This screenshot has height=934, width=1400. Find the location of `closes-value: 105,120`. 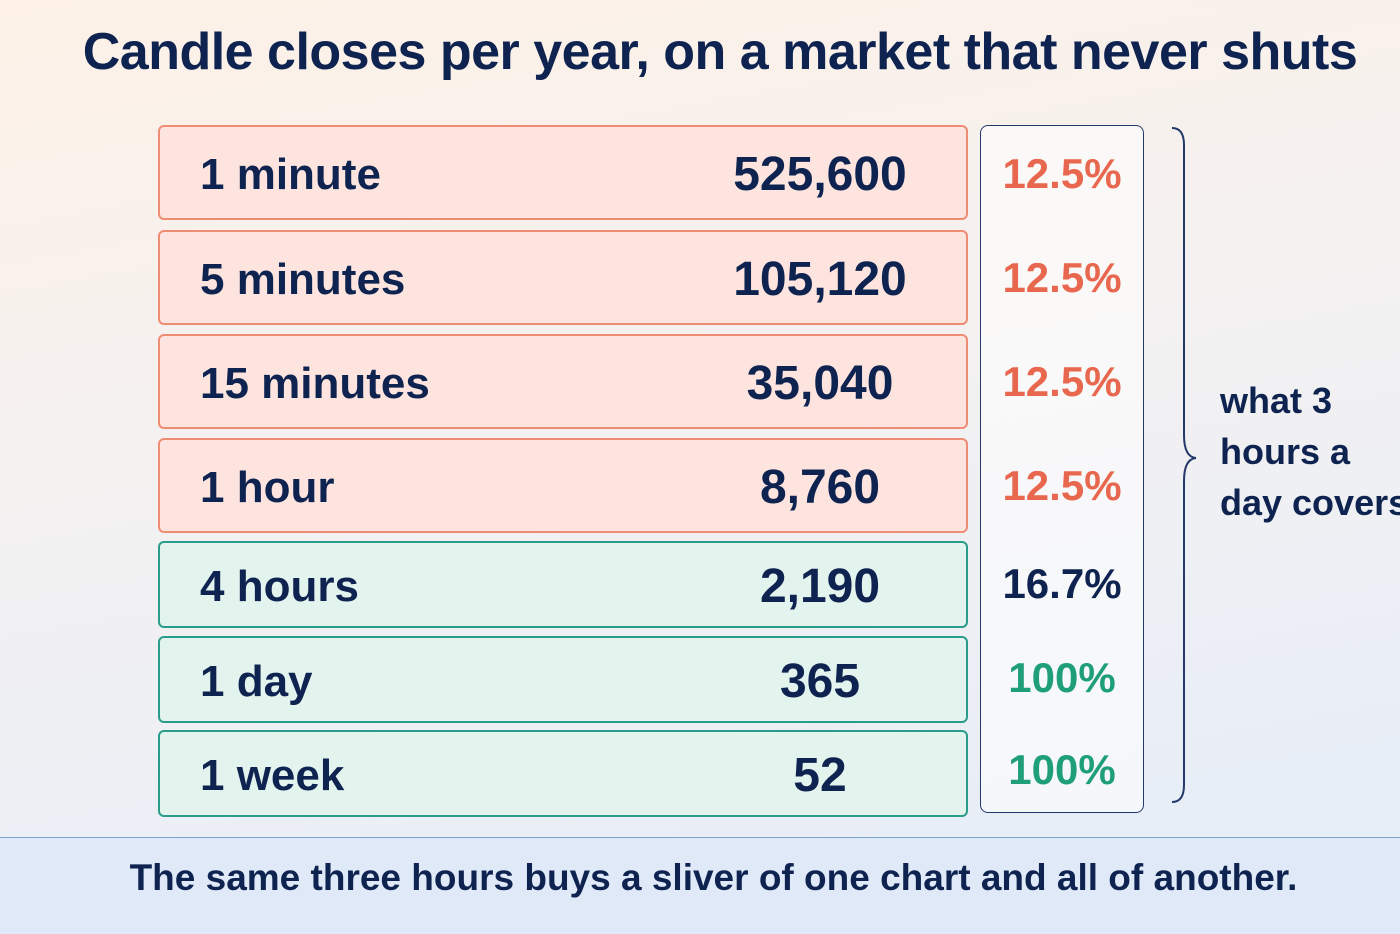

closes-value: 105,120 is located at coordinates (820, 279).